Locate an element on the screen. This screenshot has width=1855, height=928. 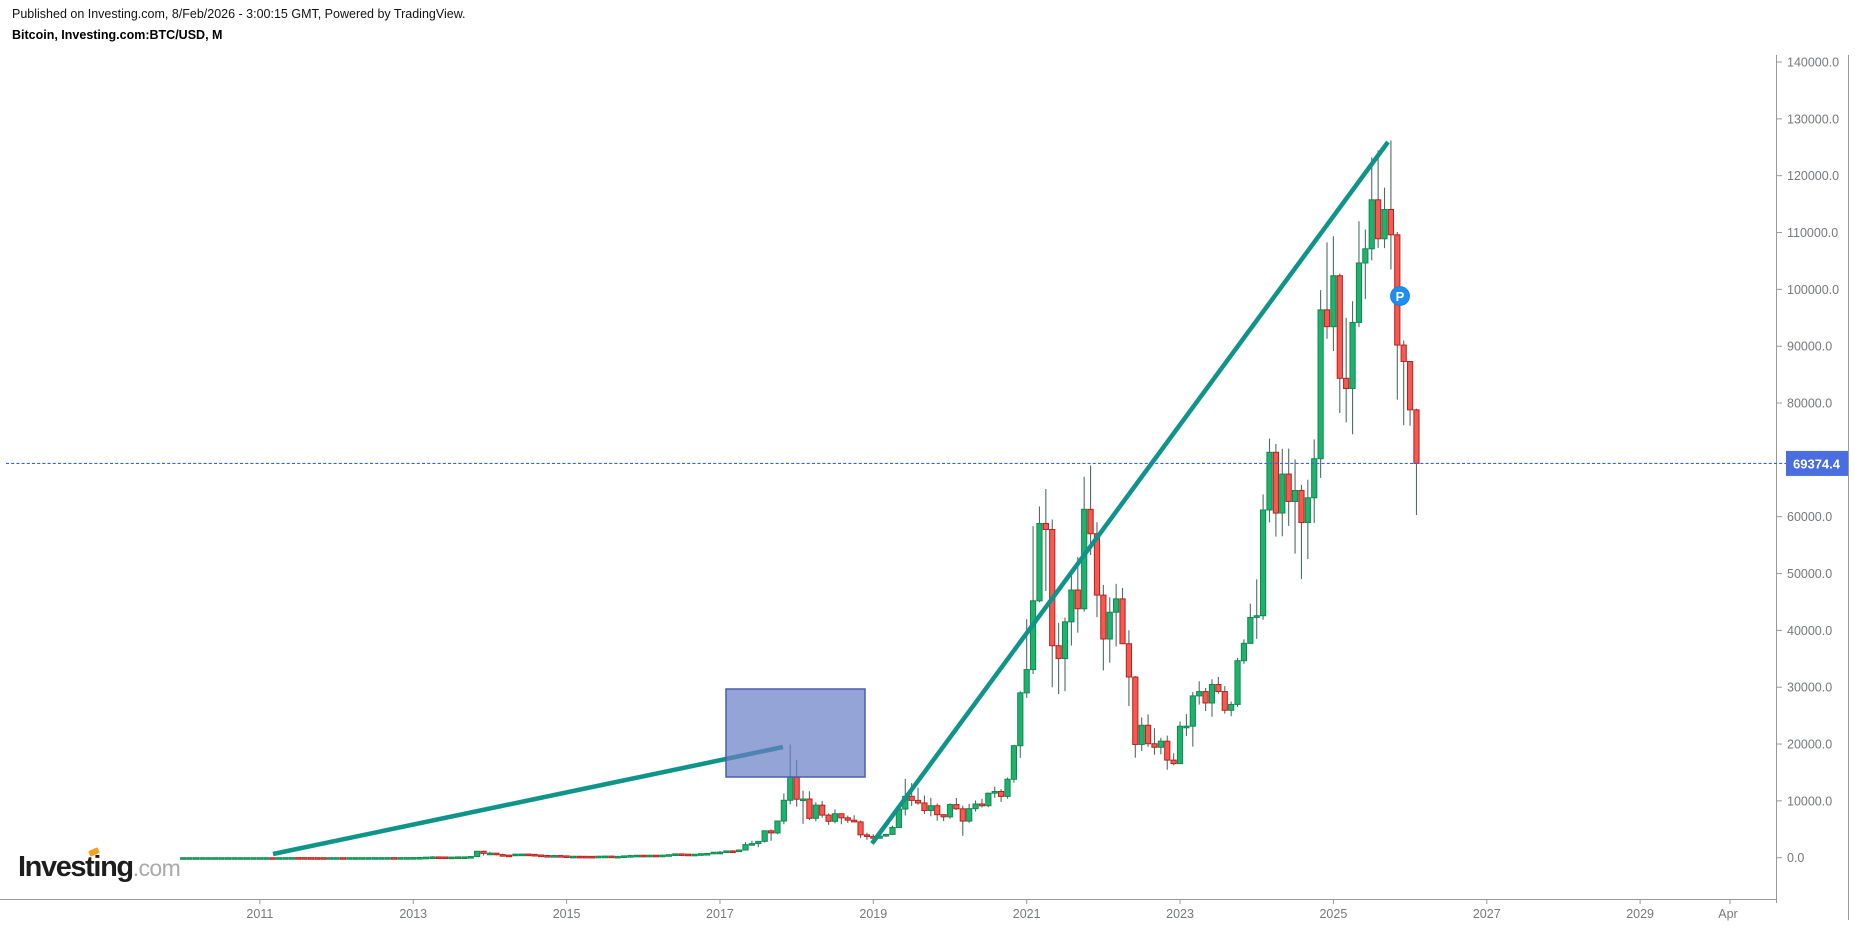
time-axis-label: 2017 is located at coordinates (720, 914).